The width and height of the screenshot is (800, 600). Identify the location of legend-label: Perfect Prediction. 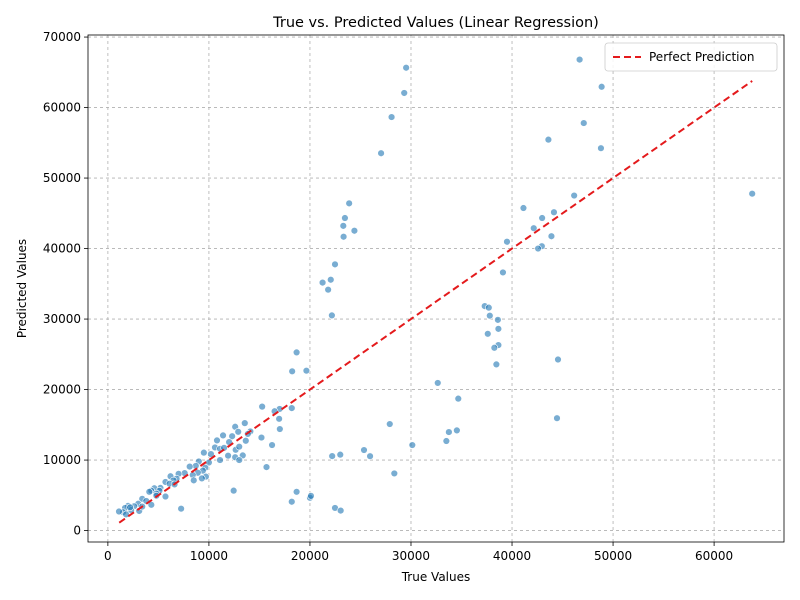
(701, 57).